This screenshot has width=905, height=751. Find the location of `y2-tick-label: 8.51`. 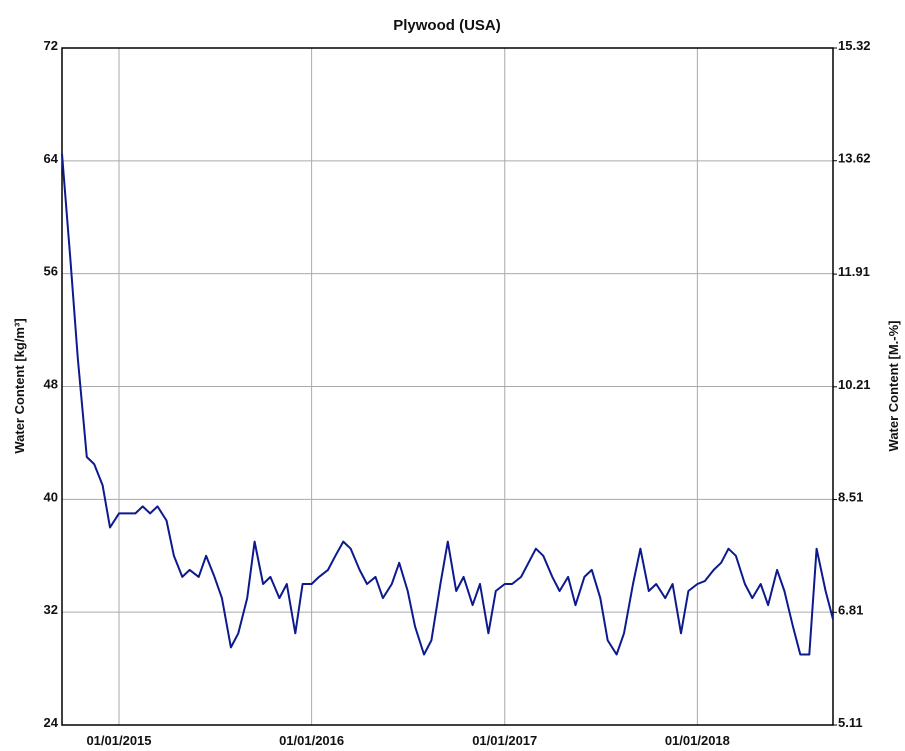

y2-tick-label: 8.51 is located at coordinates (850, 497).